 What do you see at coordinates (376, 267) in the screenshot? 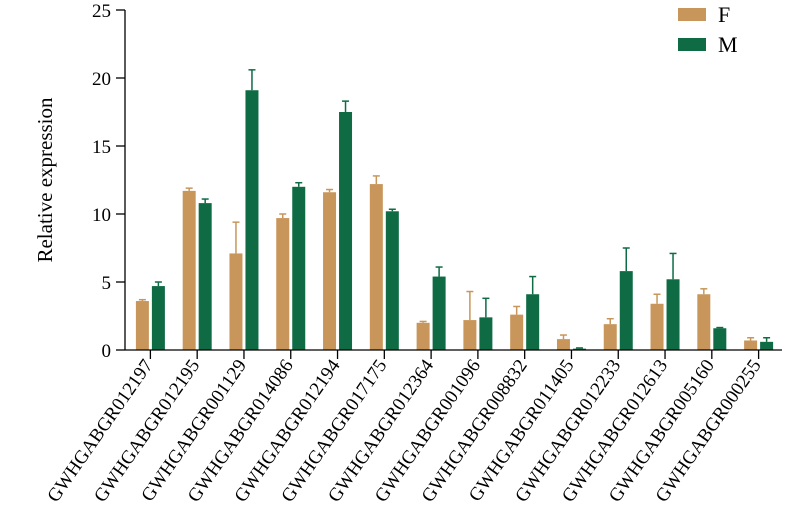
I see `bar-f-gwhgabgr017175` at bounding box center [376, 267].